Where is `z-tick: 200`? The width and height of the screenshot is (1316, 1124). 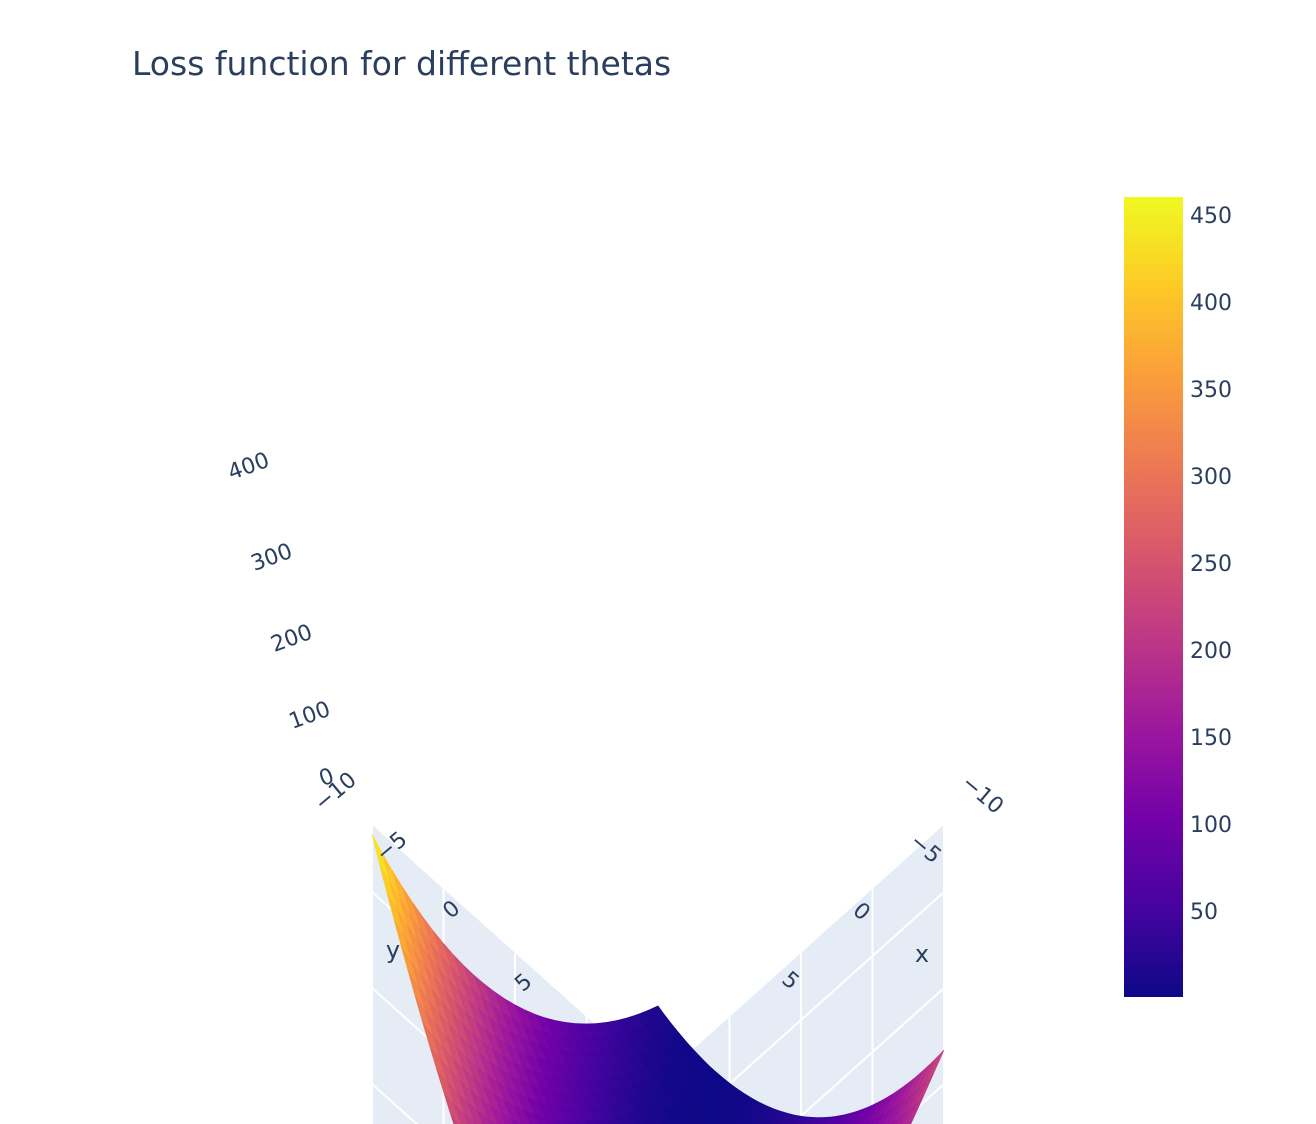 z-tick: 200 is located at coordinates (292, 639).